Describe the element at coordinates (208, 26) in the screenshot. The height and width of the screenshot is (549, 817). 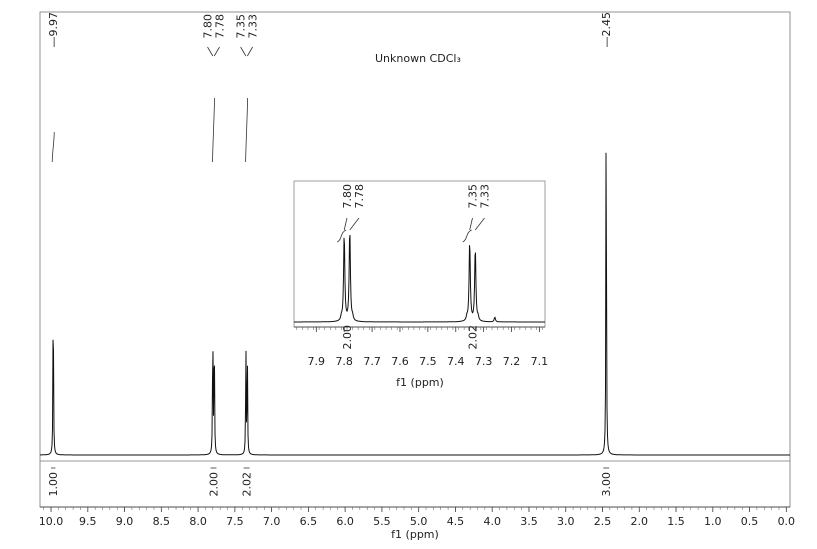
I see `peak-shift-label: 7.80` at that location.